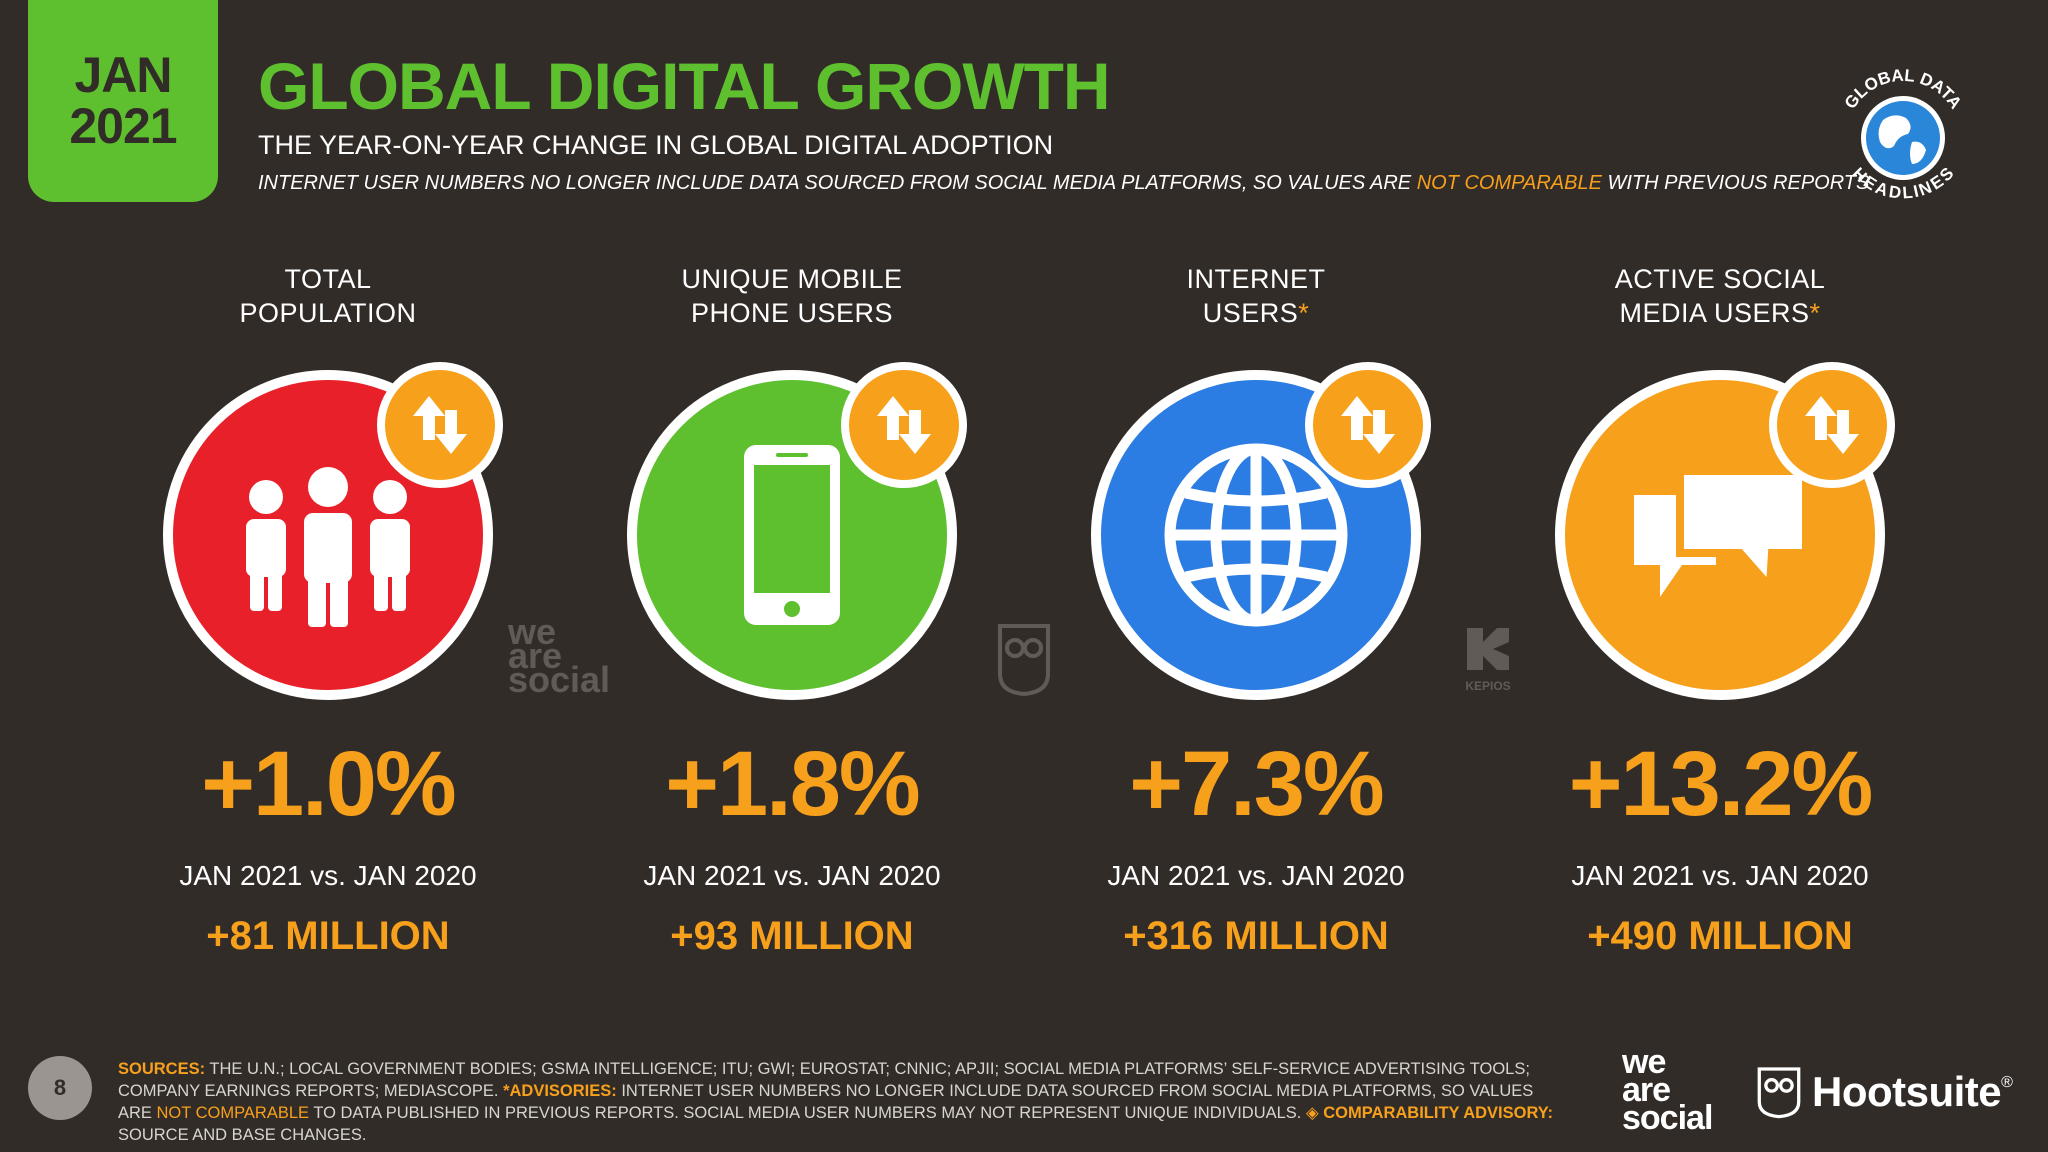 The image size is (2048, 1152). What do you see at coordinates (1488, 686) in the screenshot?
I see `kepios-wordmark: KEPIOS` at bounding box center [1488, 686].